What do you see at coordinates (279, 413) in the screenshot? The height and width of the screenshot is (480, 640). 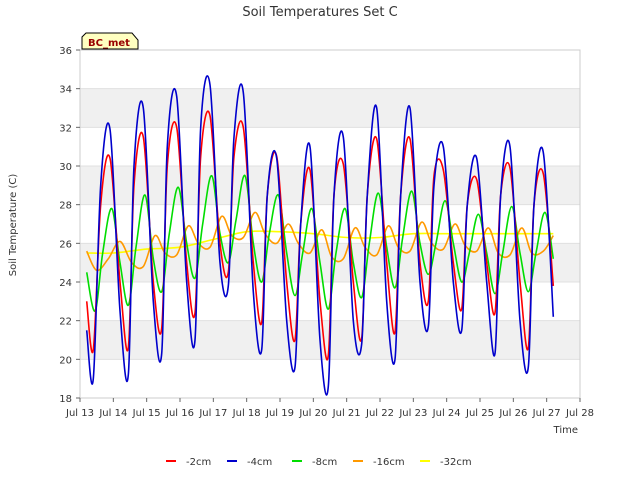 I see `x-tick-label: Jul 19` at bounding box center [279, 413].